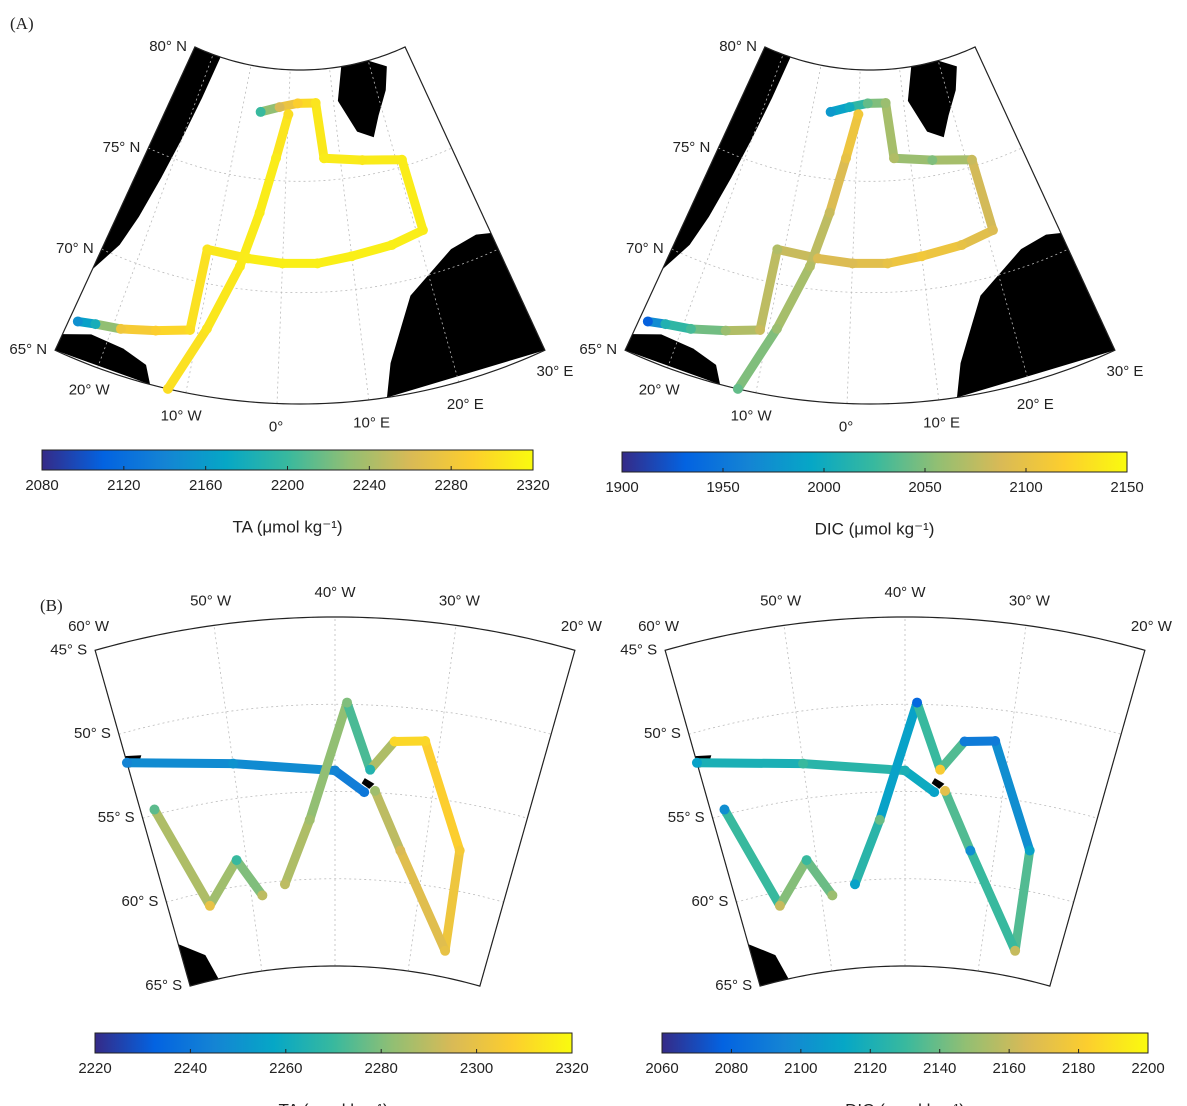 The height and width of the screenshot is (1106, 1187). Describe the element at coordinates (300, 271) in the screenshot. I see `parallel` at that location.